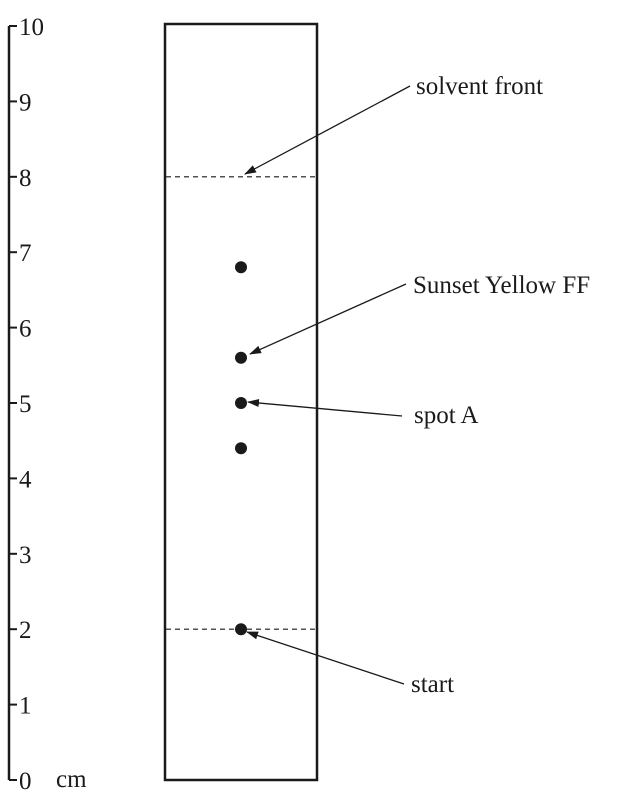  I want to click on spots, so click(241, 448).